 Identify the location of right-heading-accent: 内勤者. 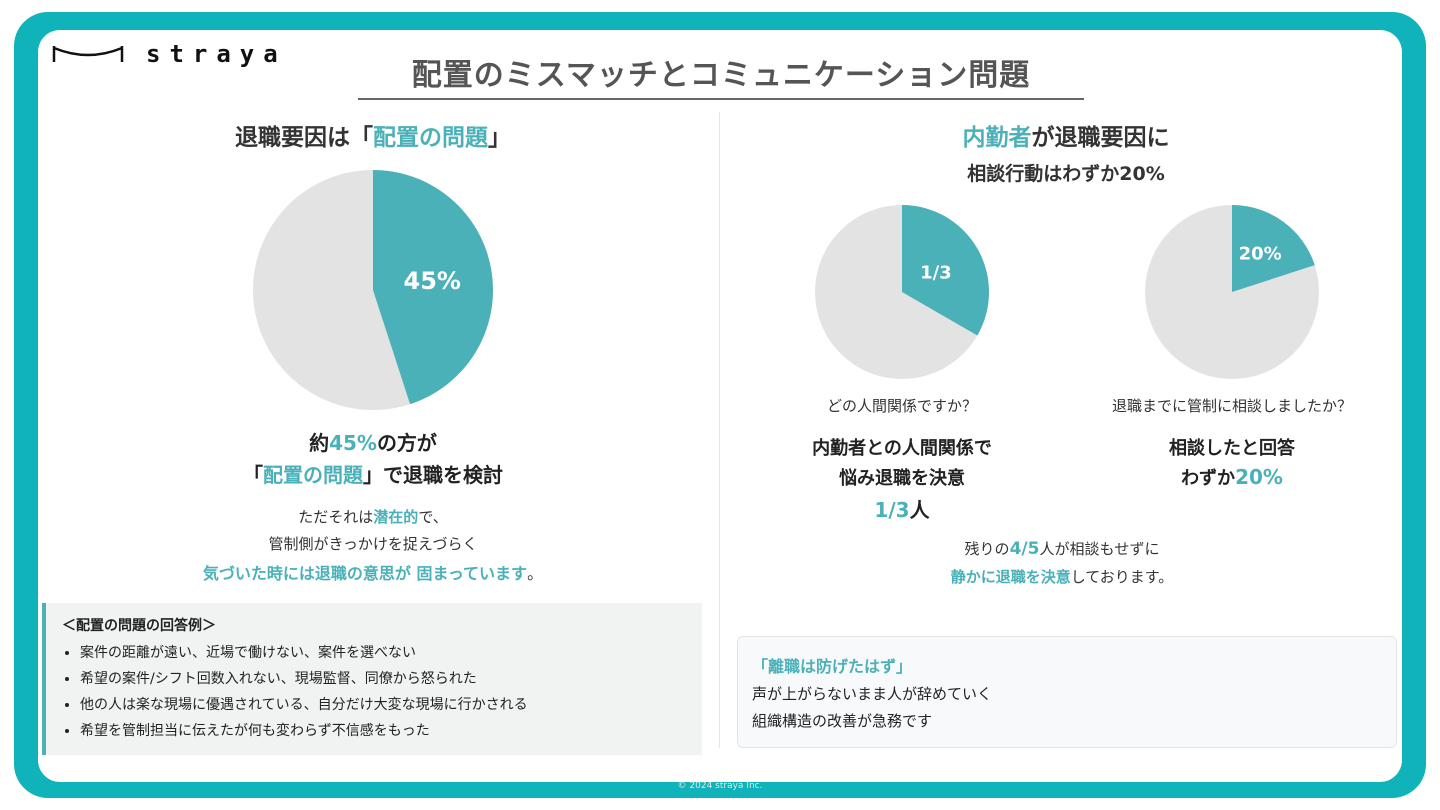
(997, 138).